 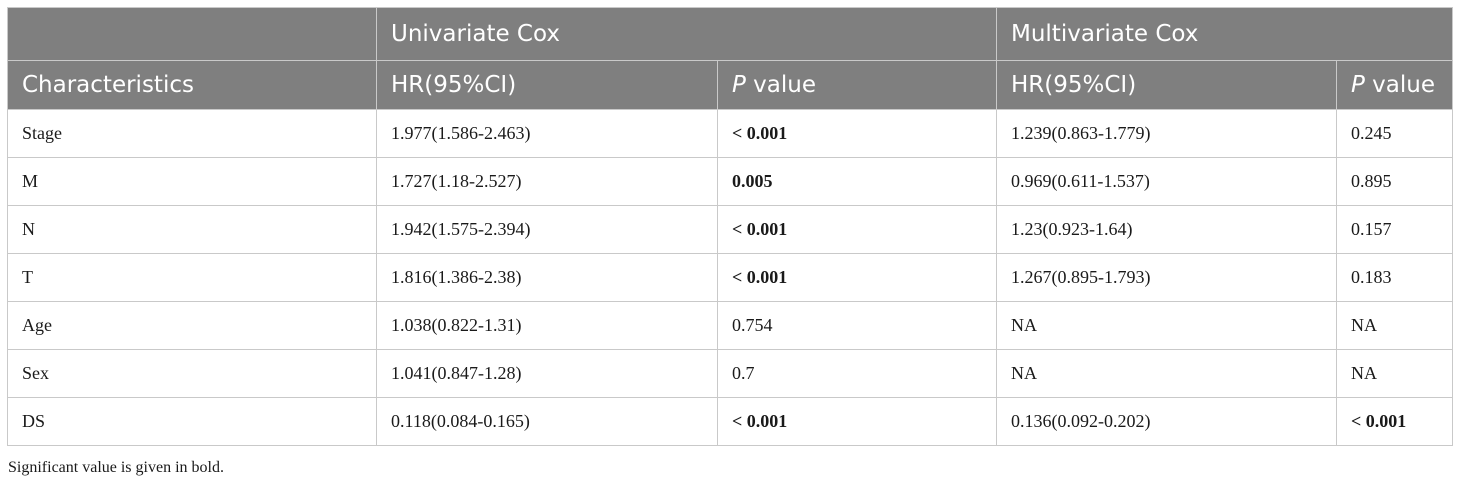 I want to click on cell-characteristic: Age, so click(x=192, y=325).